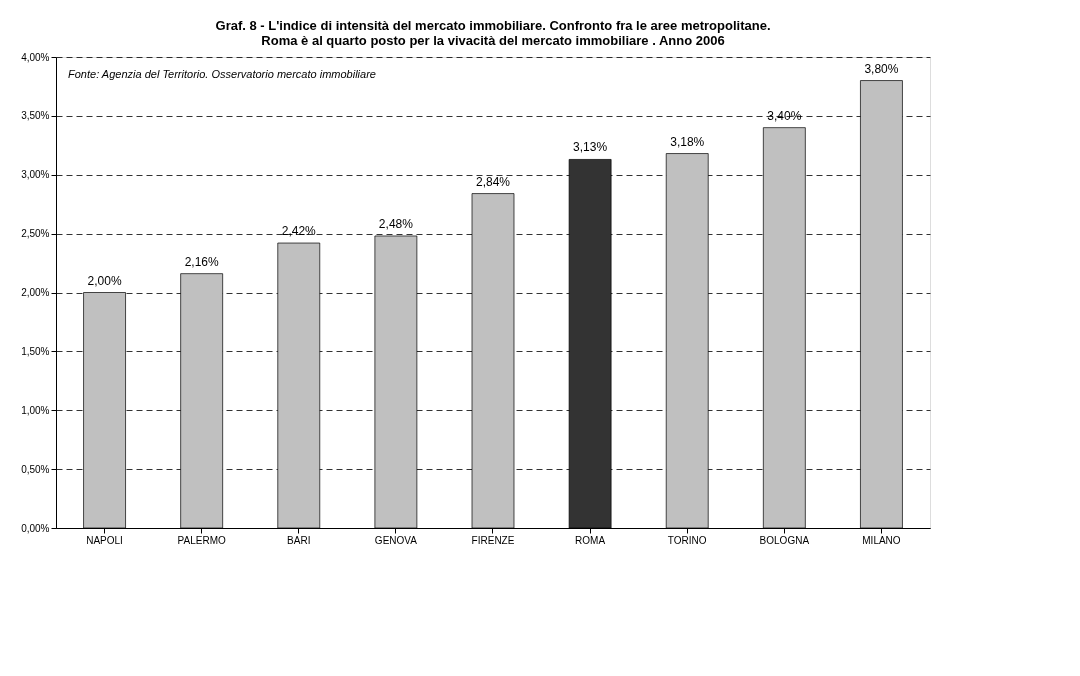  I want to click on x-tick-label: GENOVA, so click(396, 540).